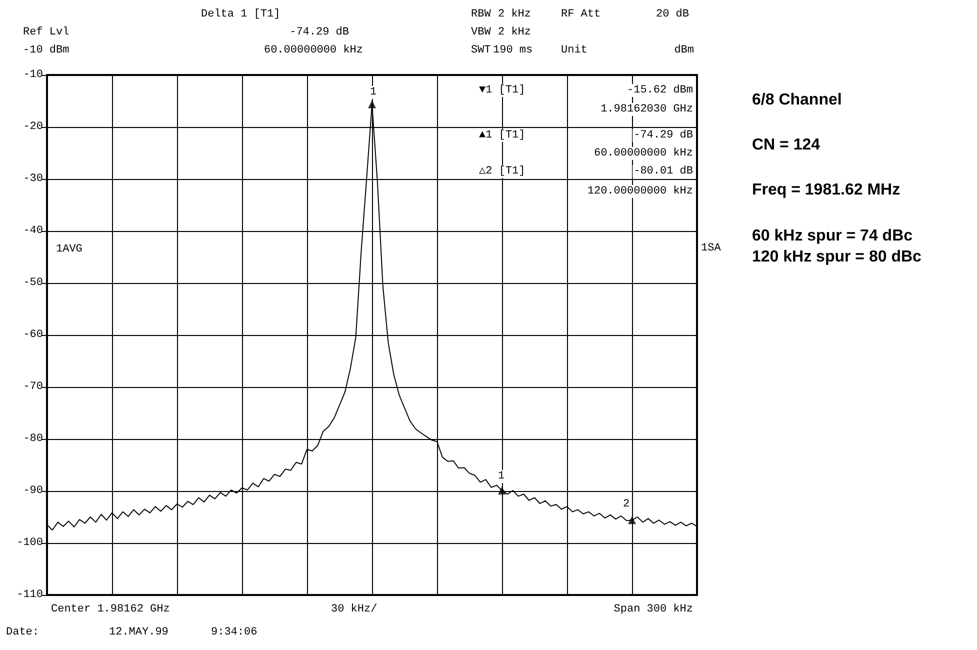  I want to click on y-tick-label: -40, so click(33, 231).